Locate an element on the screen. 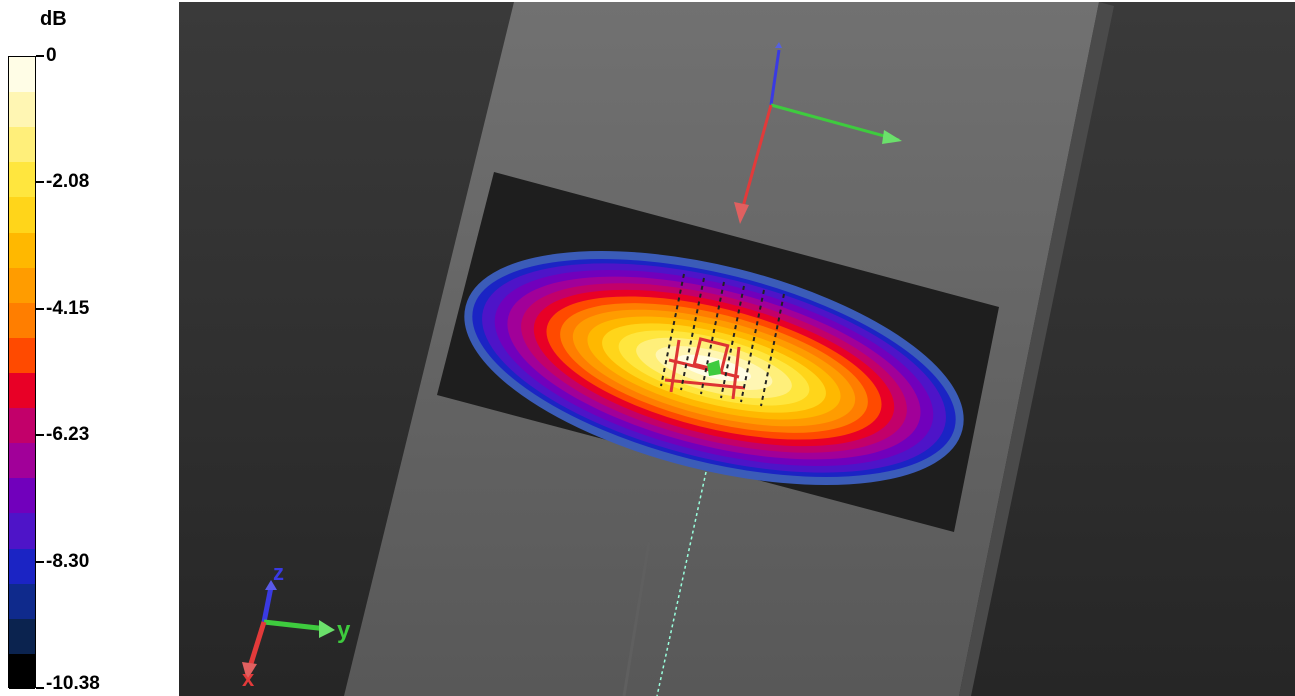  feed-marker is located at coordinates (714, 368).